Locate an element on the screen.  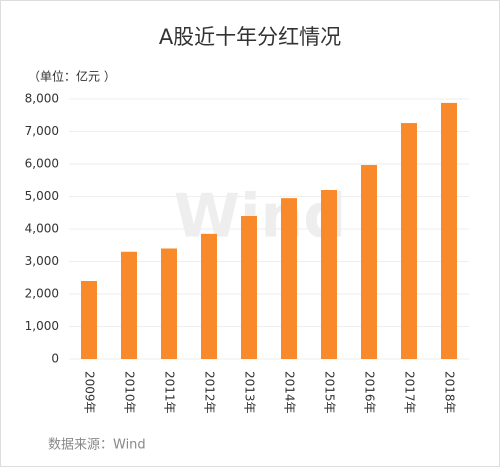
y-tick-label: 6,000 is located at coordinates (42, 164).